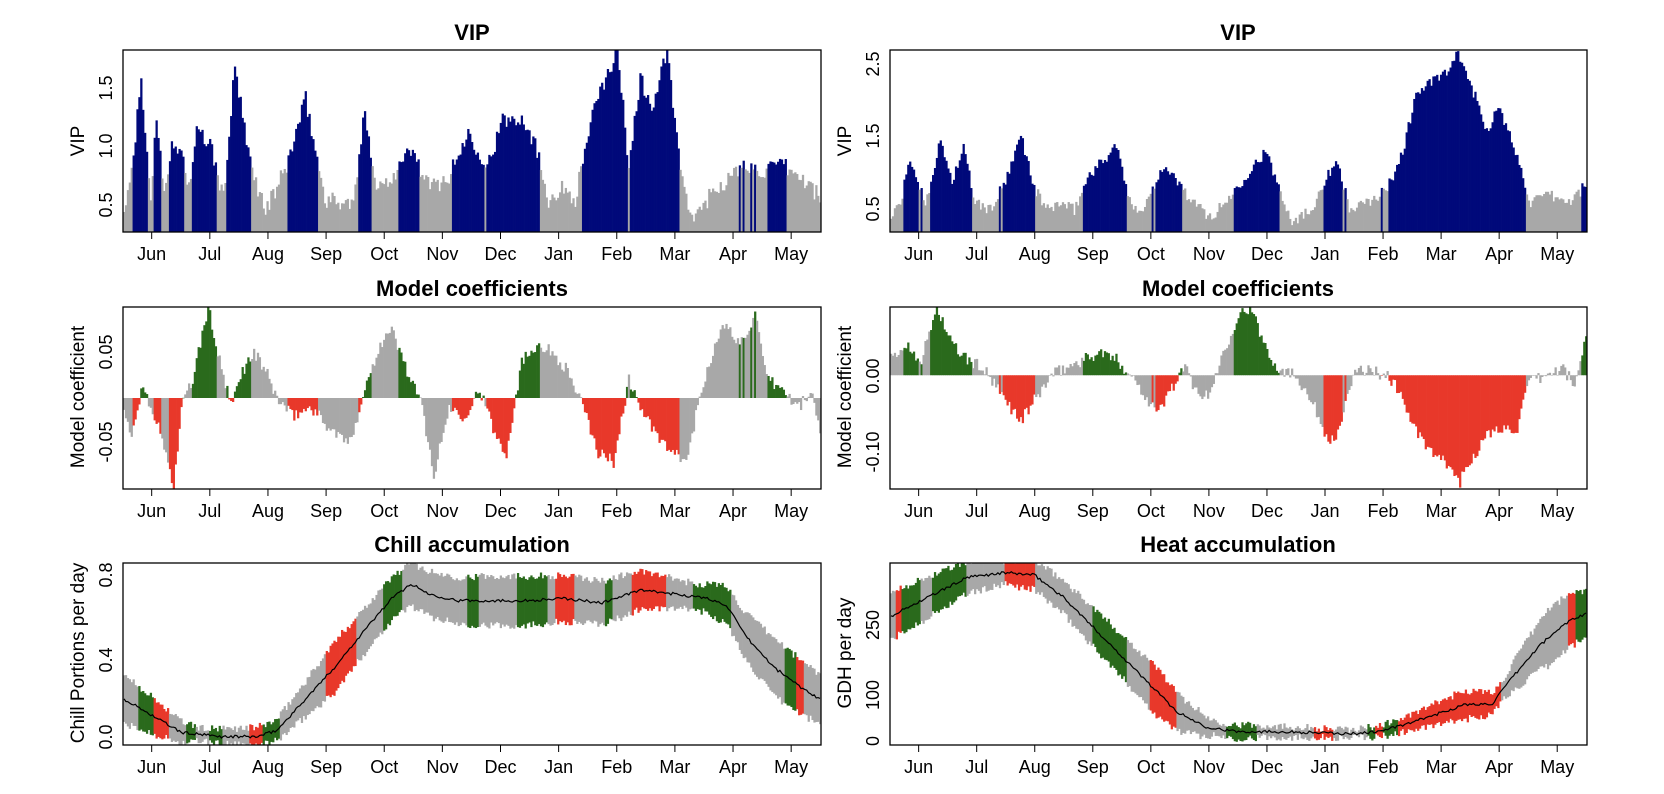 The image size is (1664, 794). Describe the element at coordinates (1383, 254) in the screenshot. I see `x-tick-label: Feb` at that location.